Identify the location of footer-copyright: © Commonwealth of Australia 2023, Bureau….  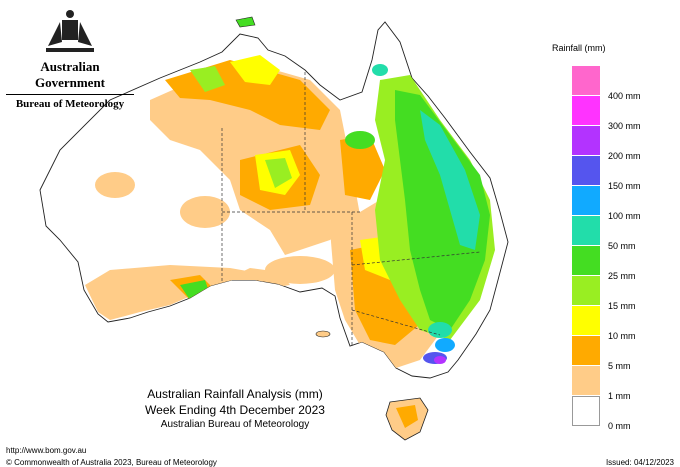
(111, 462).